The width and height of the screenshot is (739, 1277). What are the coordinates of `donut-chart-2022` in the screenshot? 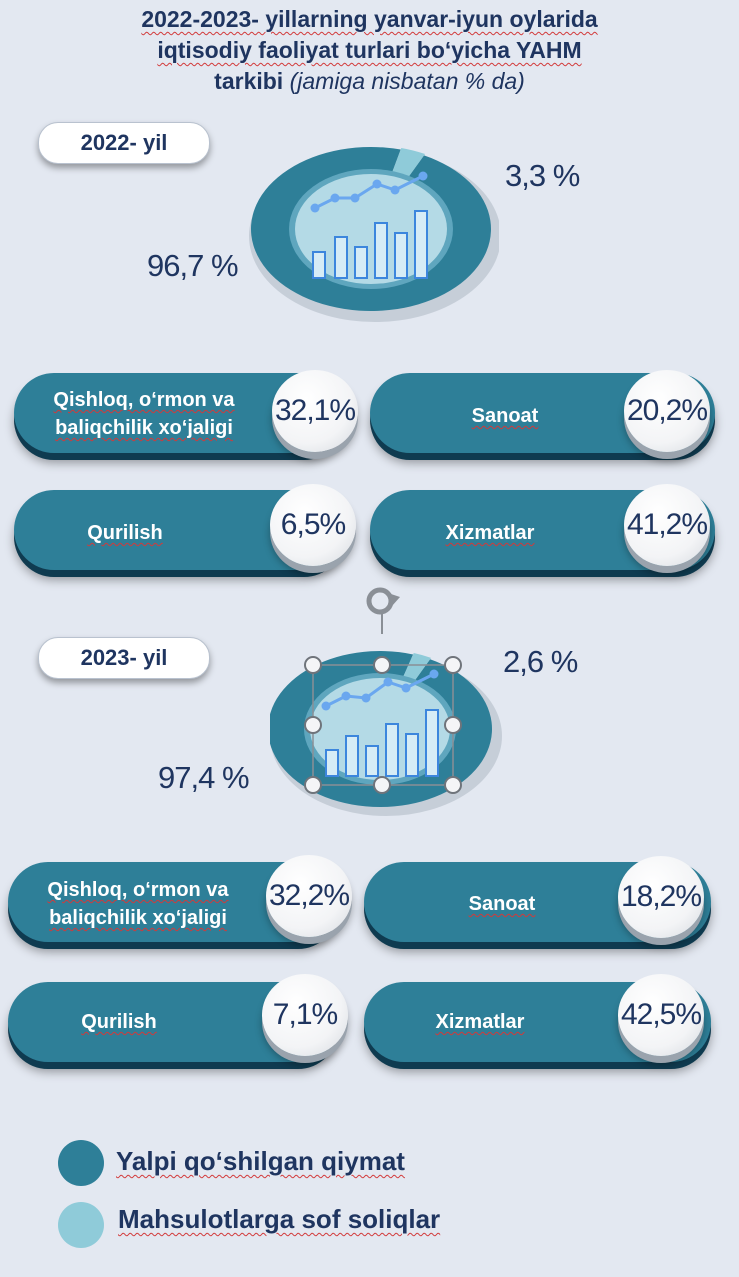 It's located at (374, 234).